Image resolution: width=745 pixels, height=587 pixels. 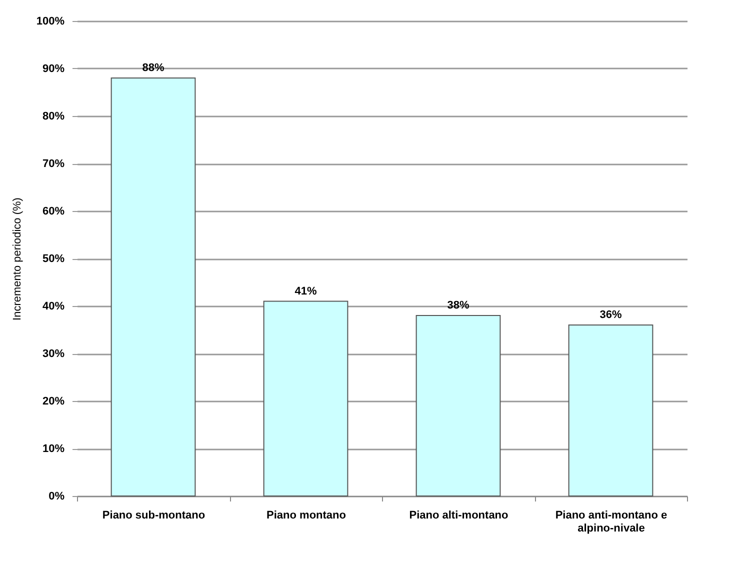 What do you see at coordinates (53, 116) in the screenshot?
I see `y-tick-label: 80%` at bounding box center [53, 116].